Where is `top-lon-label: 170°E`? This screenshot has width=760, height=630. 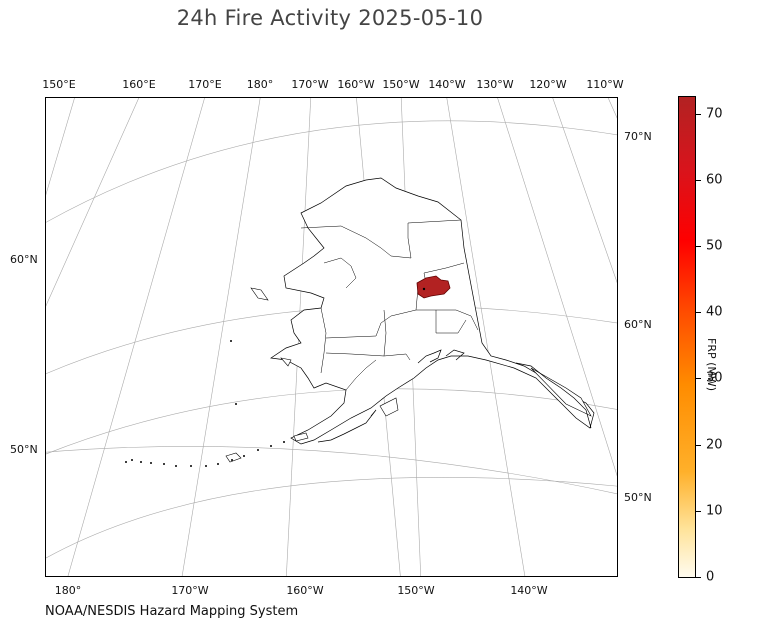 top-lon-label: 170°E is located at coordinates (205, 84).